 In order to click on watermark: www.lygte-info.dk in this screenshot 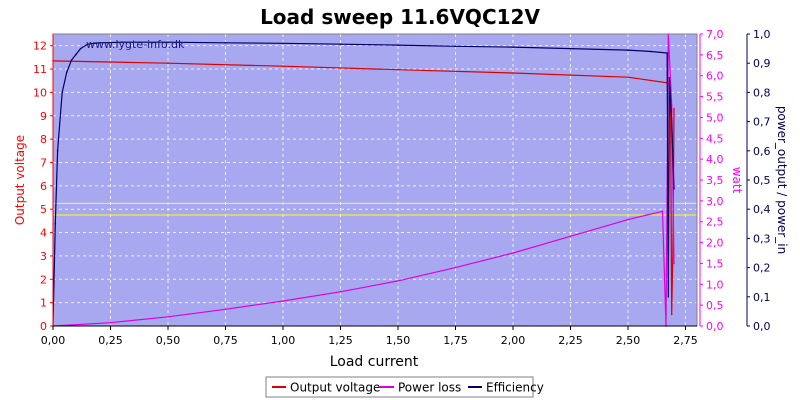, I will do `click(135, 44)`.